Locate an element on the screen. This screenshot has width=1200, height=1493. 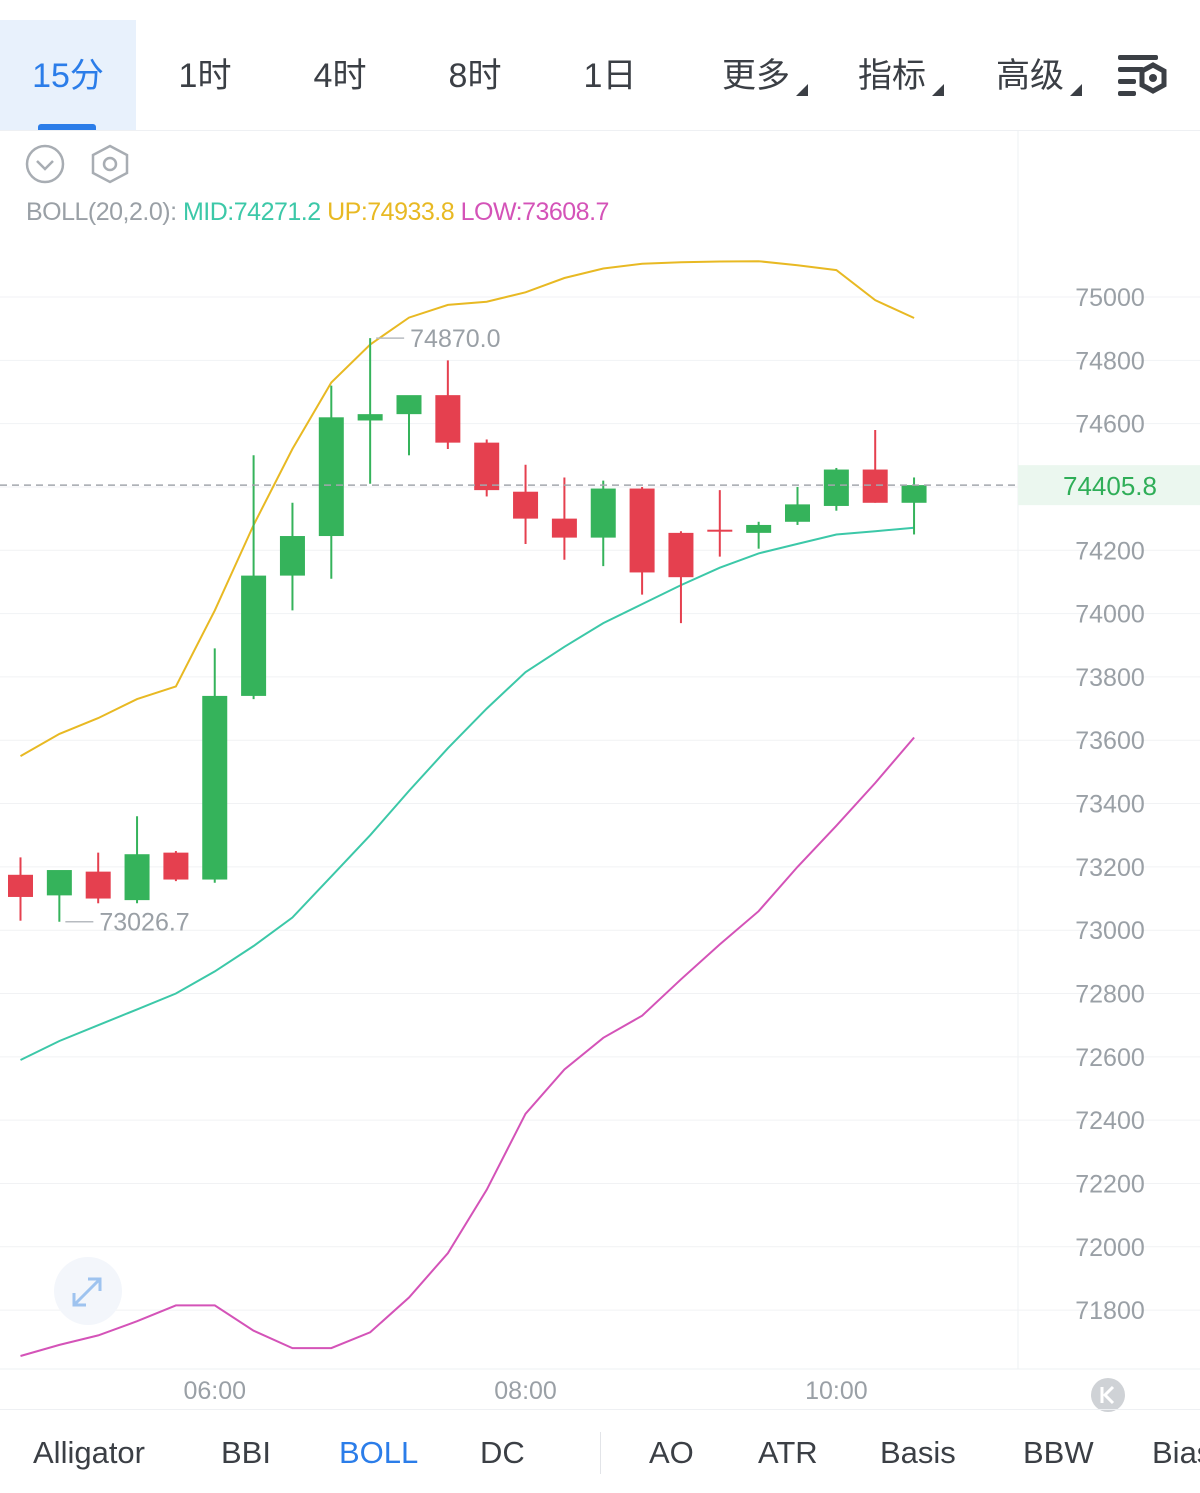
indicator-label: DC is located at coordinates (502, 1452).